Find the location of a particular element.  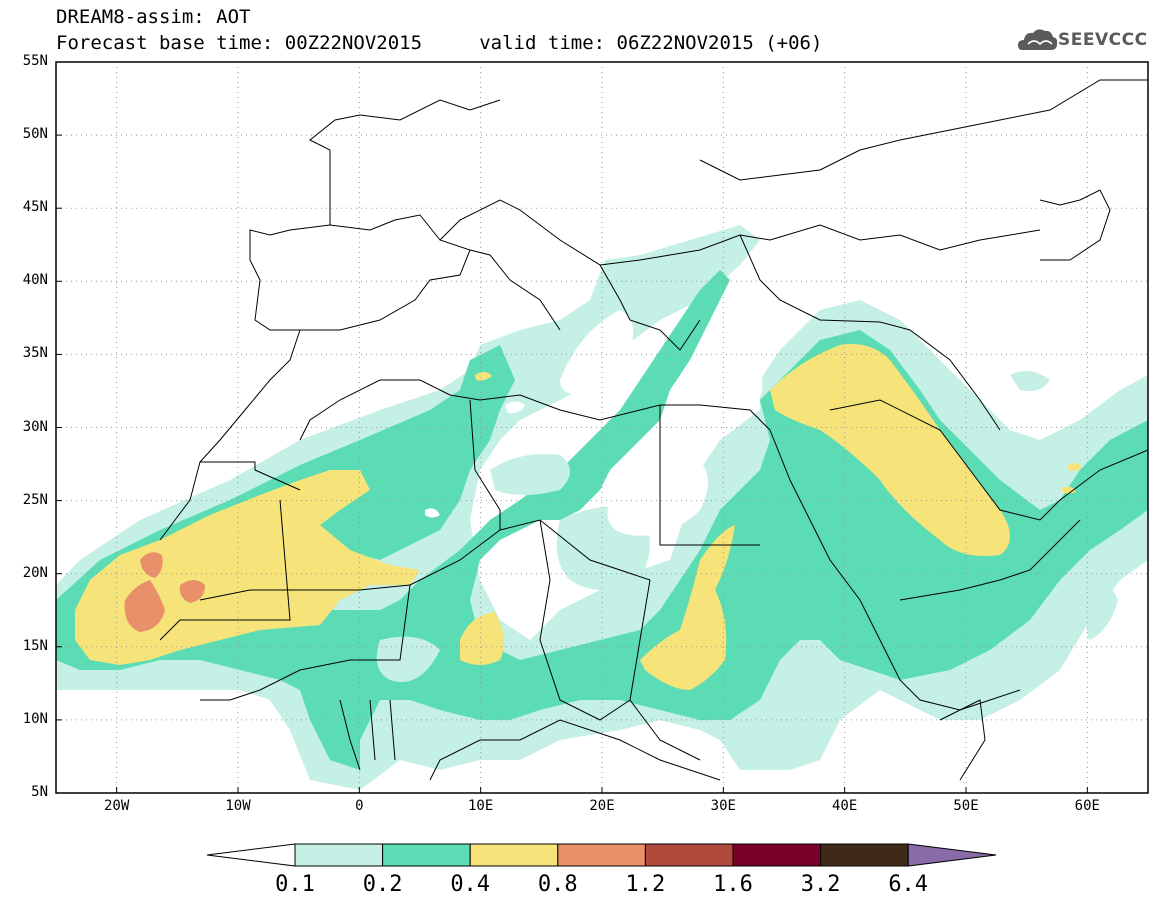

colorbar-upper-arrow is located at coordinates (952, 855).